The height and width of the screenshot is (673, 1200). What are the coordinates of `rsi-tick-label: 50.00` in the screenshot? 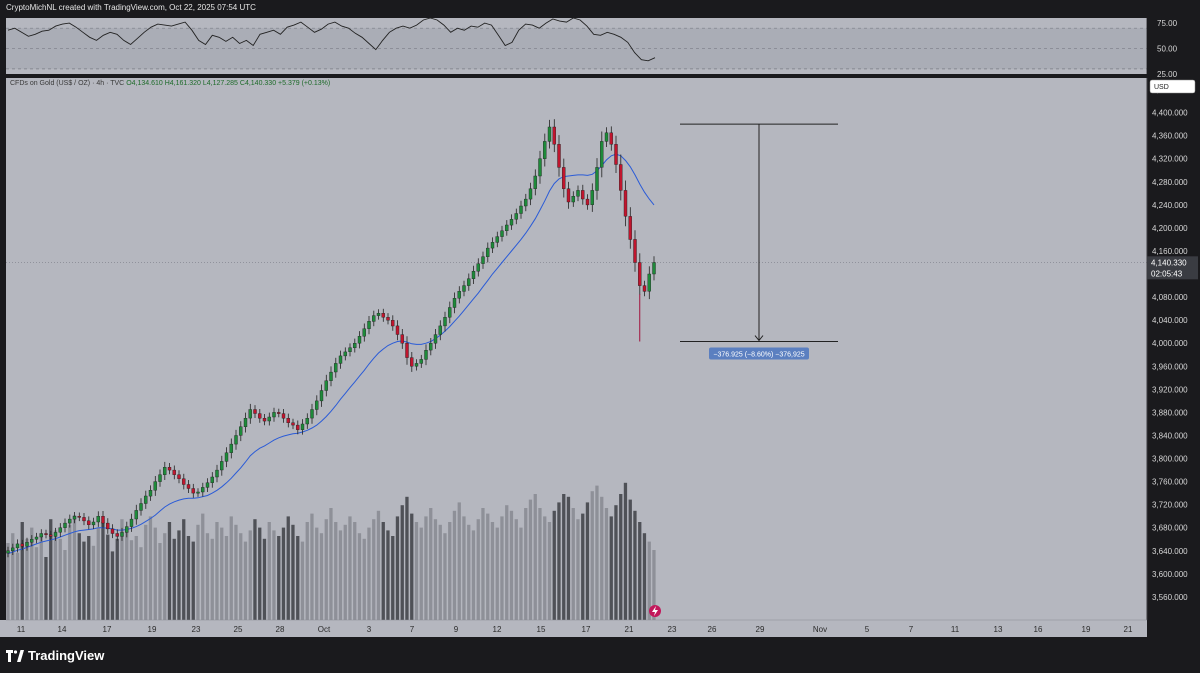 It's located at (1167, 49).